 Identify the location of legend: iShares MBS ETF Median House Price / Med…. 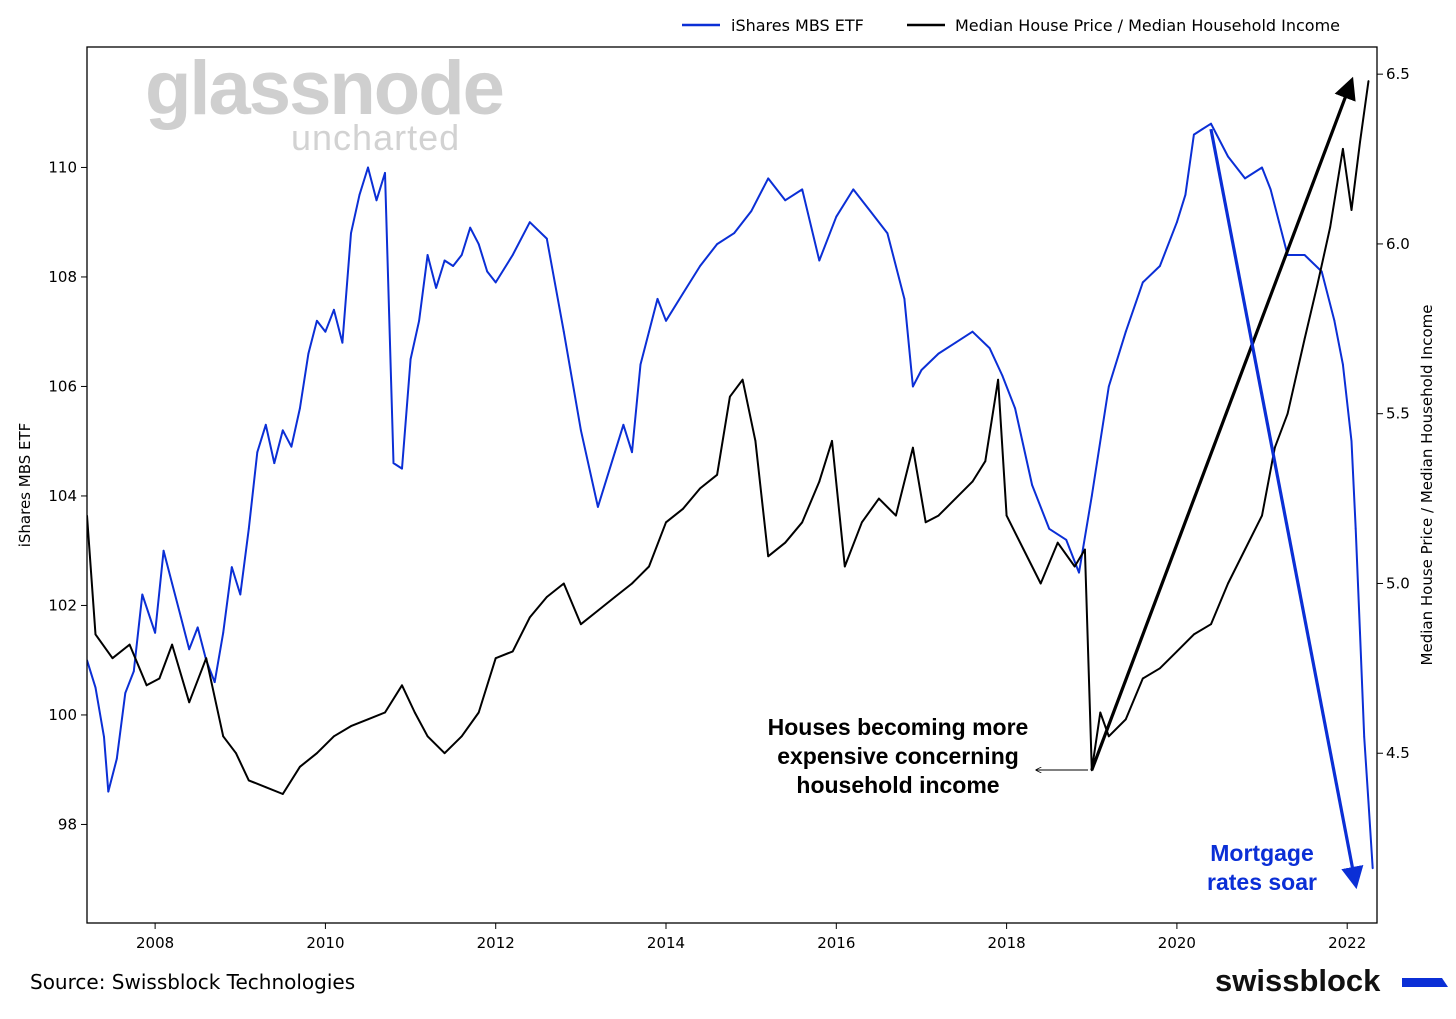
(1011, 25).